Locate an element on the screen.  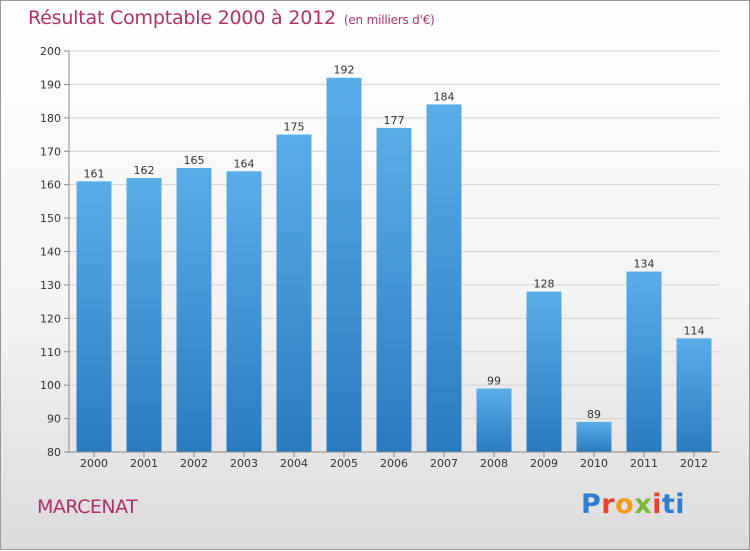
y-tick-label: 130 is located at coordinates (50, 285).